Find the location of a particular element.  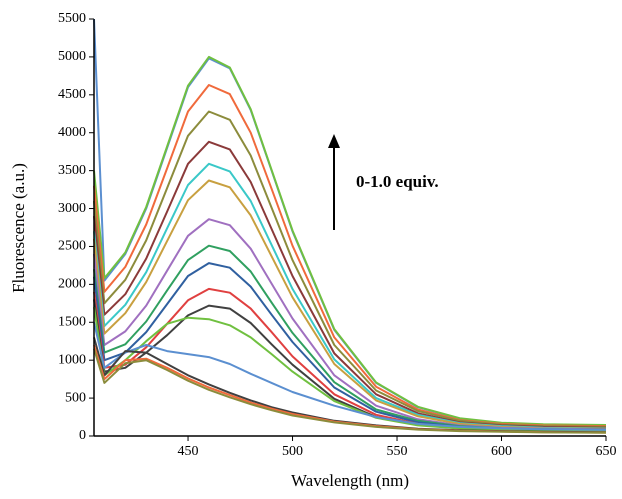

y-tick-label: 4000 is located at coordinates (72, 132).